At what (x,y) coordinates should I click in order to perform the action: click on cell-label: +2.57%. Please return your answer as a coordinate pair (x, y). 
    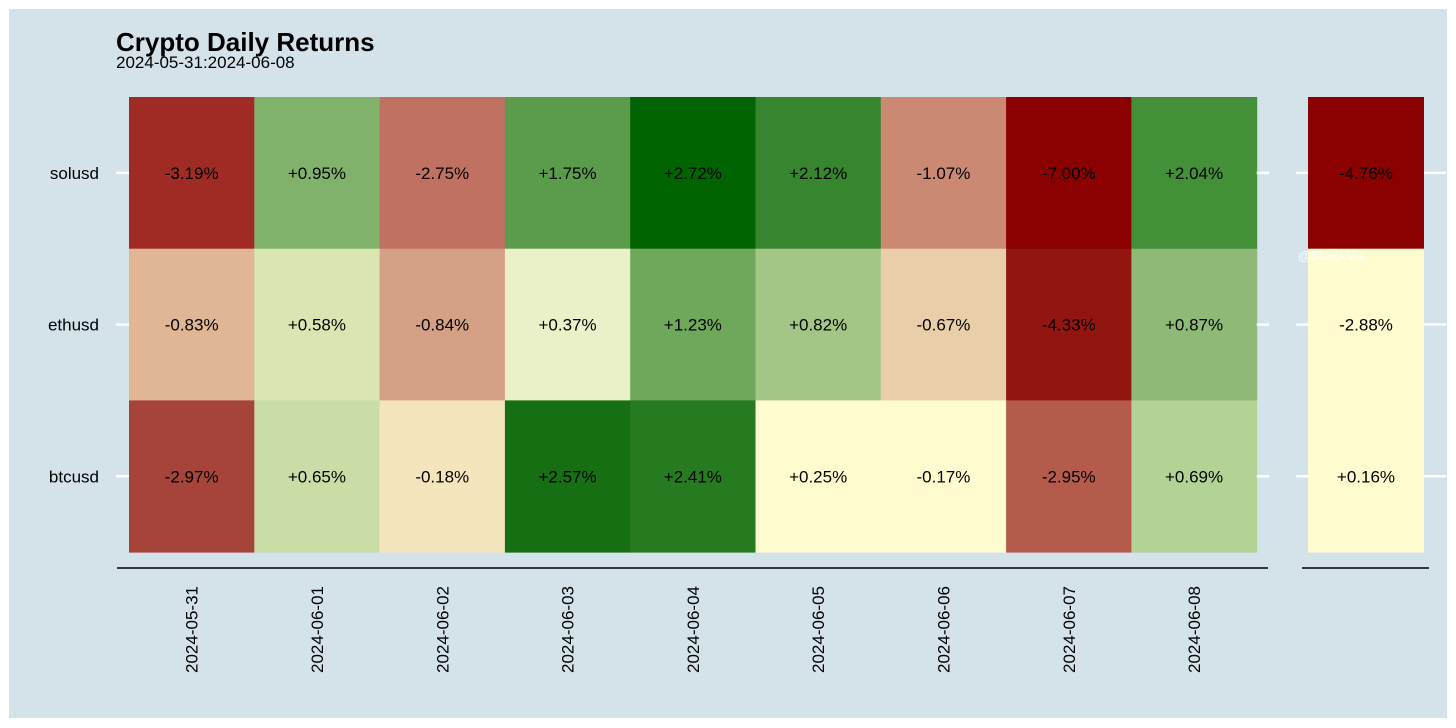
    Looking at the image, I should click on (567, 476).